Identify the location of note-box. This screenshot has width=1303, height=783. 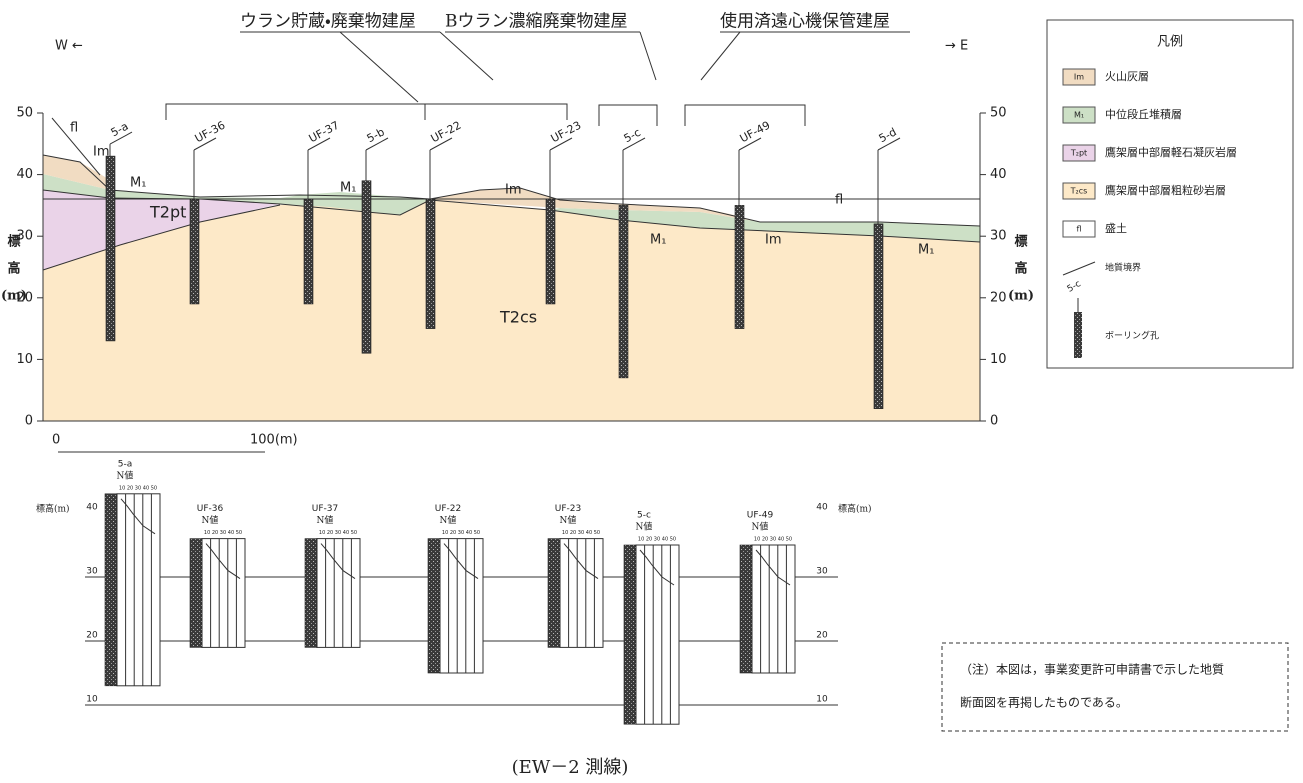
(1115, 687).